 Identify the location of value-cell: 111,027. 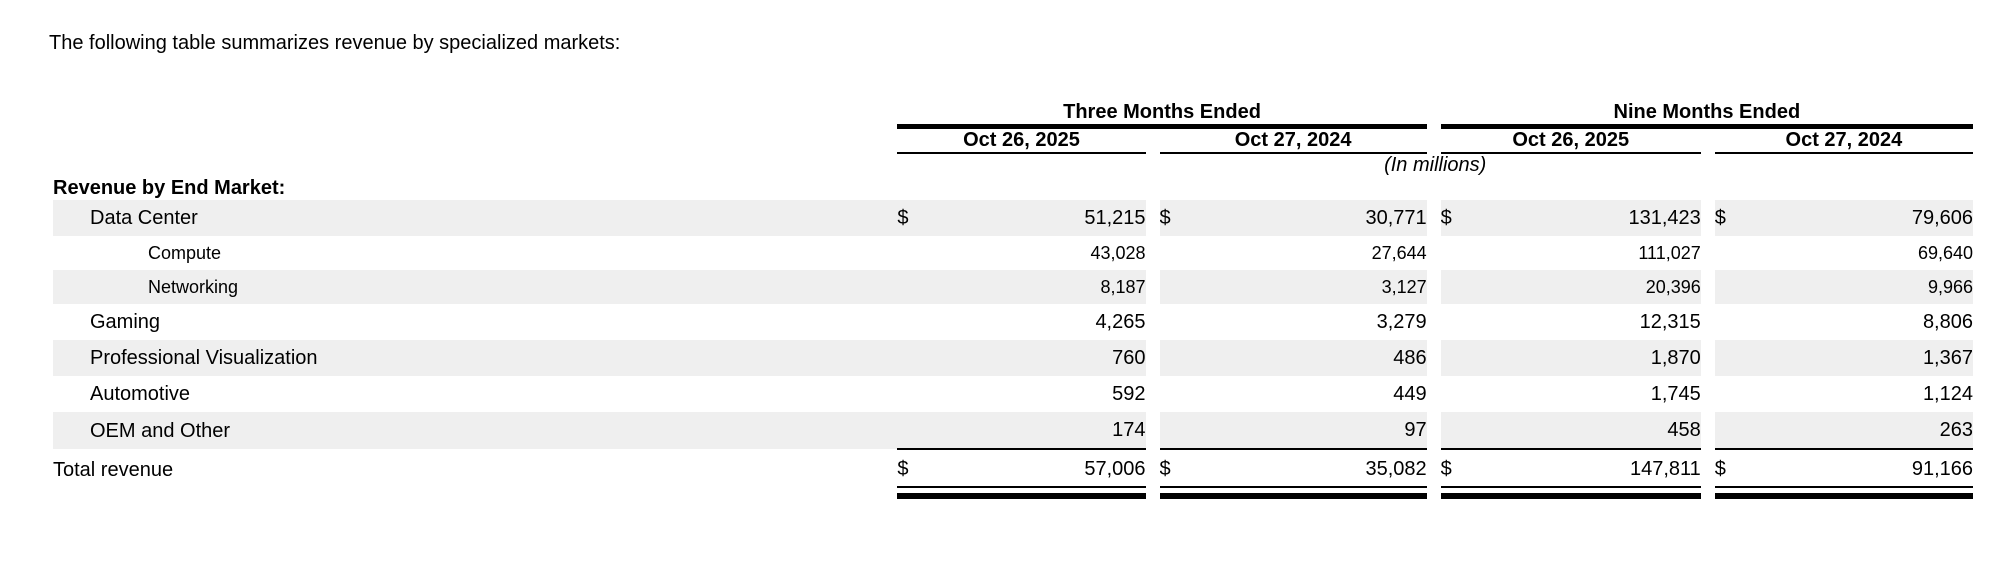
(1669, 253).